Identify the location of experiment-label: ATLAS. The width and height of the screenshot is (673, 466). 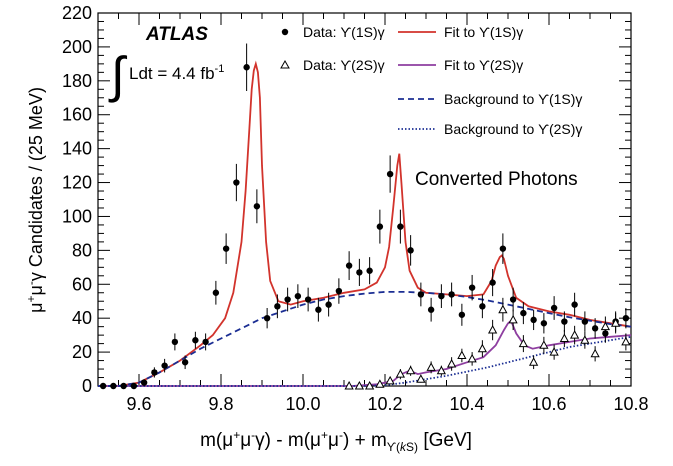
(176, 34).